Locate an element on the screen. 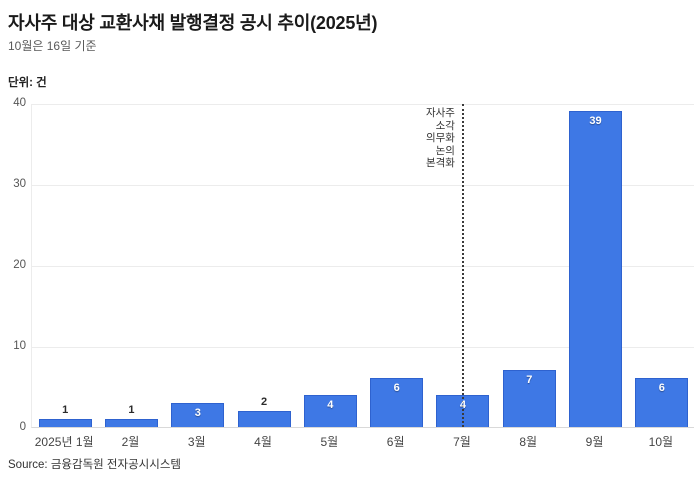 Image resolution: width=700 pixels, height=482 pixels. annotation-text: 자사주 소각 의무화 논의 본격화 is located at coordinates (440, 138).